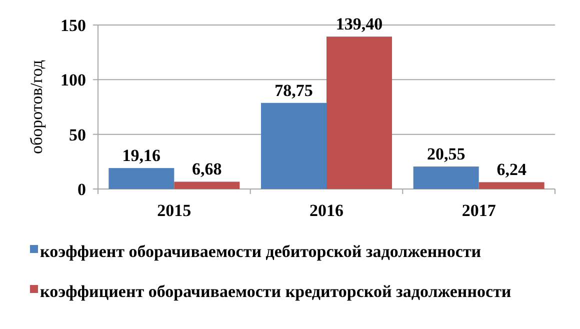  Describe the element at coordinates (261, 252) in the screenshot. I see `legend-label: коэффиент оборачиваемости дебиторской задолженности` at that location.